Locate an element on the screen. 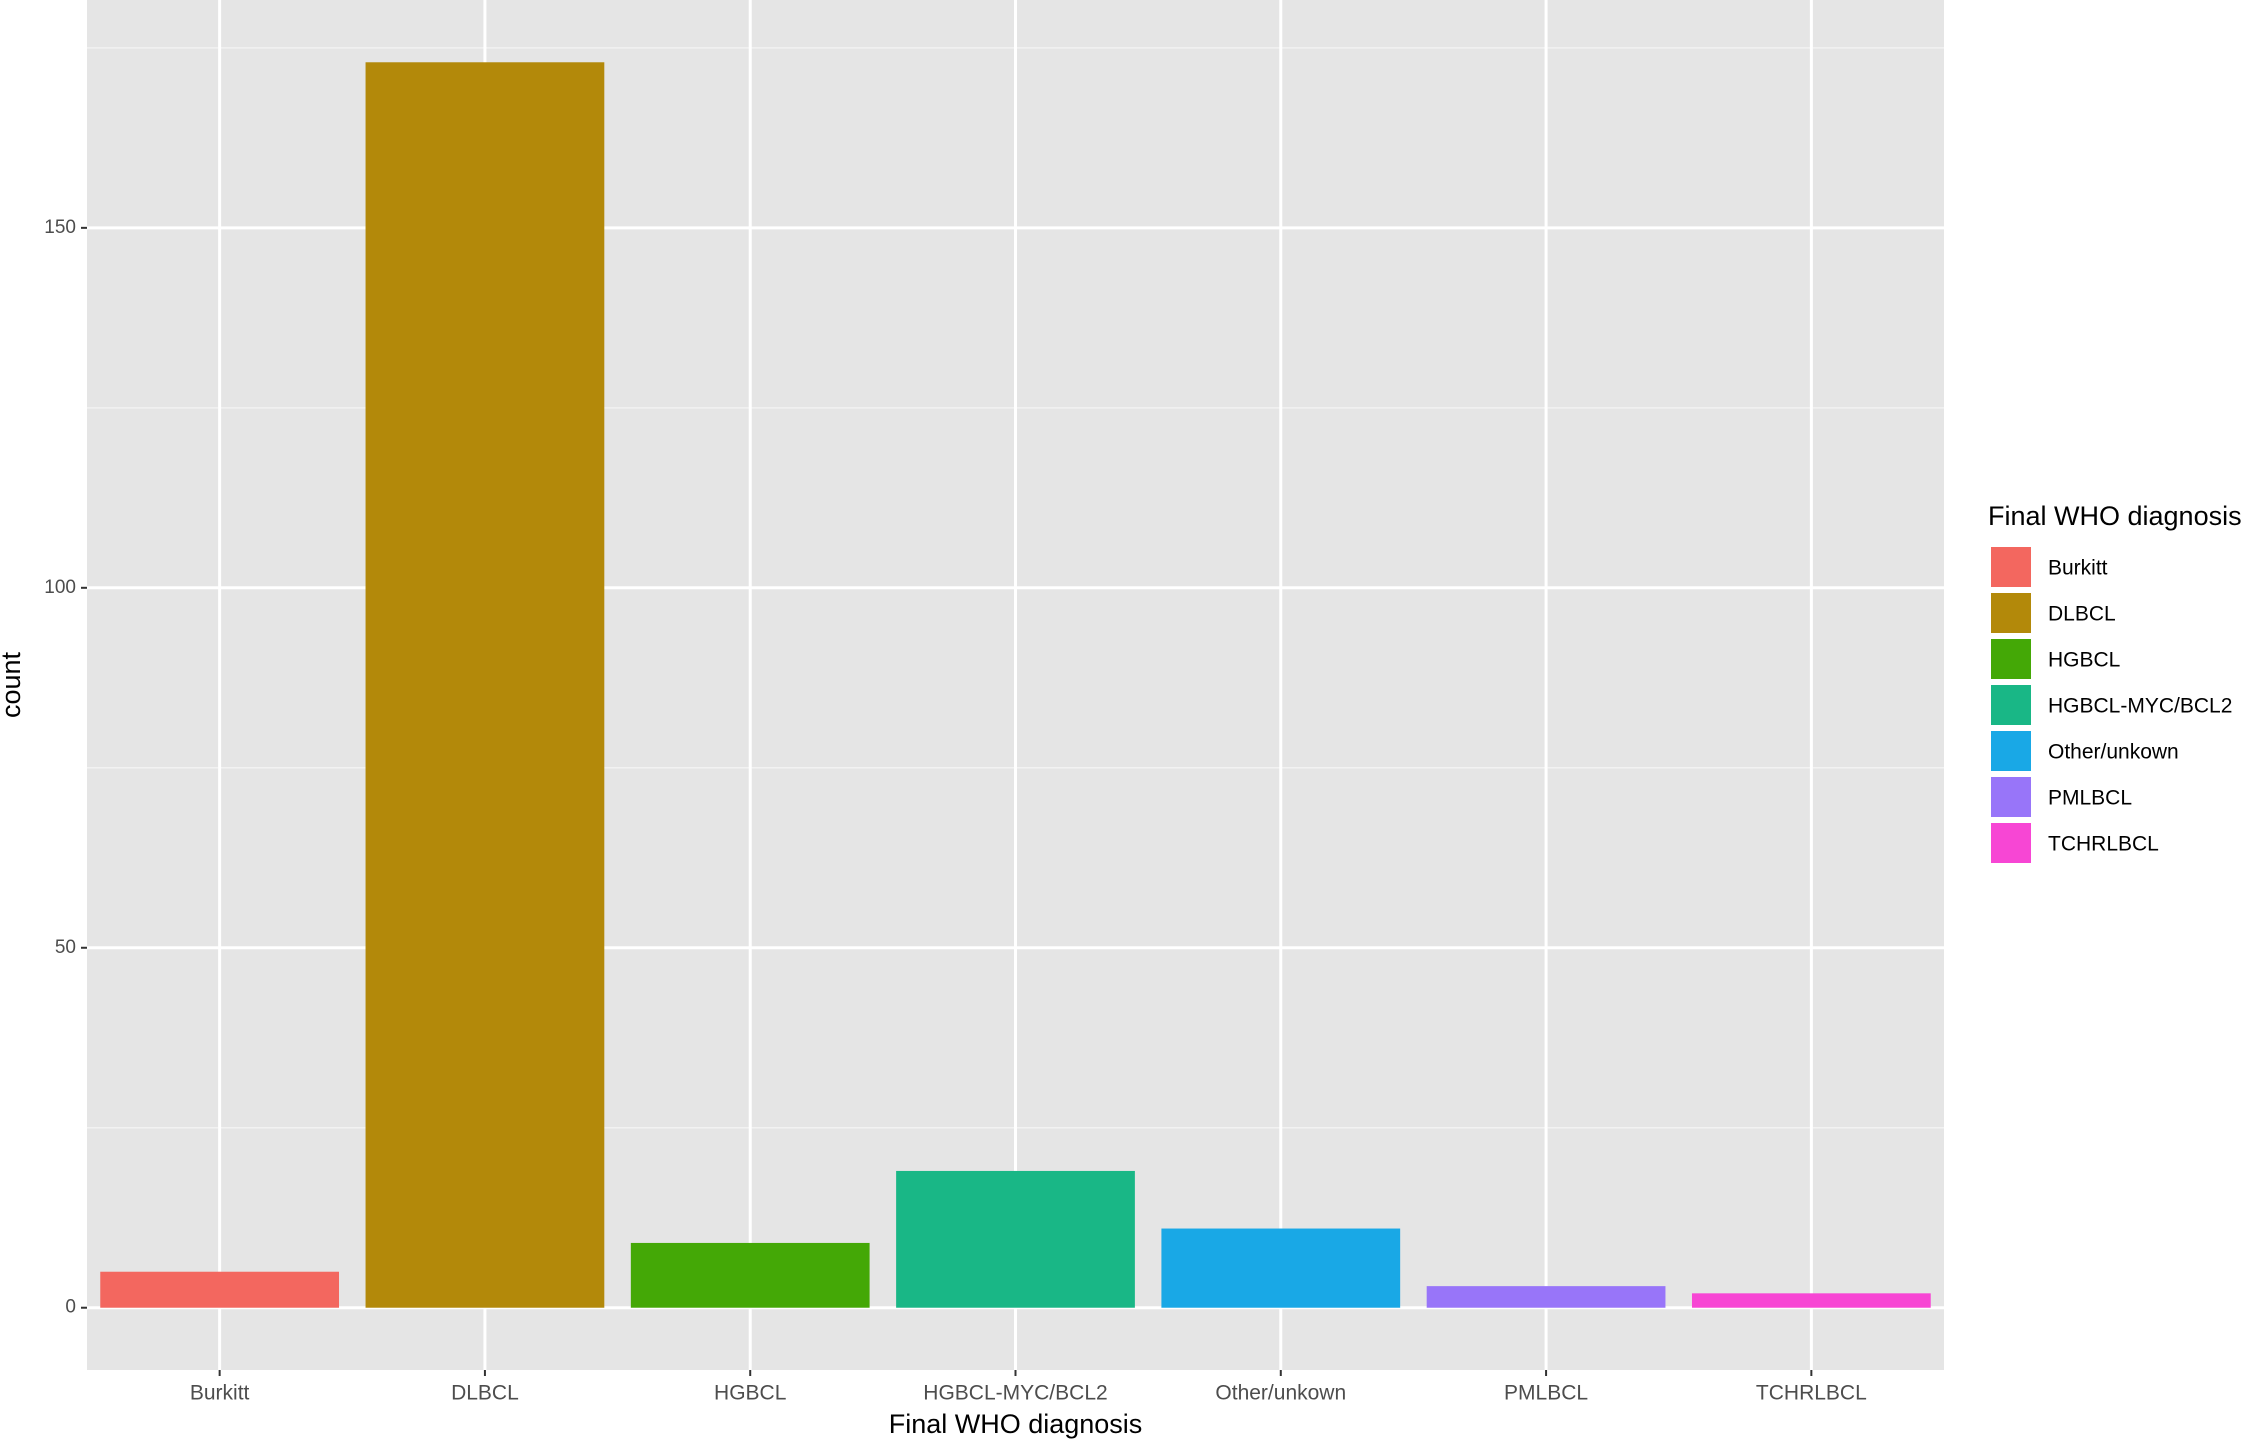 Image resolution: width=2265 pixels, height=1444 pixels. x-tick-label: PMLBCL is located at coordinates (1546, 1393).